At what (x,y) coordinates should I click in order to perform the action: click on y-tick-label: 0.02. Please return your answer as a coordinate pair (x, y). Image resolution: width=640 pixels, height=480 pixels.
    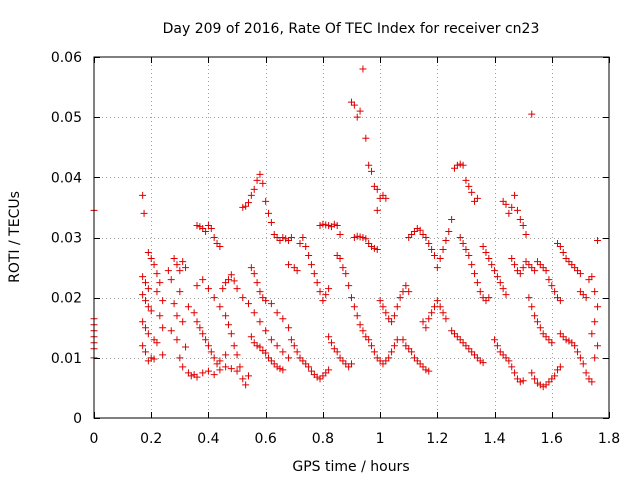
    Looking at the image, I should click on (66, 299).